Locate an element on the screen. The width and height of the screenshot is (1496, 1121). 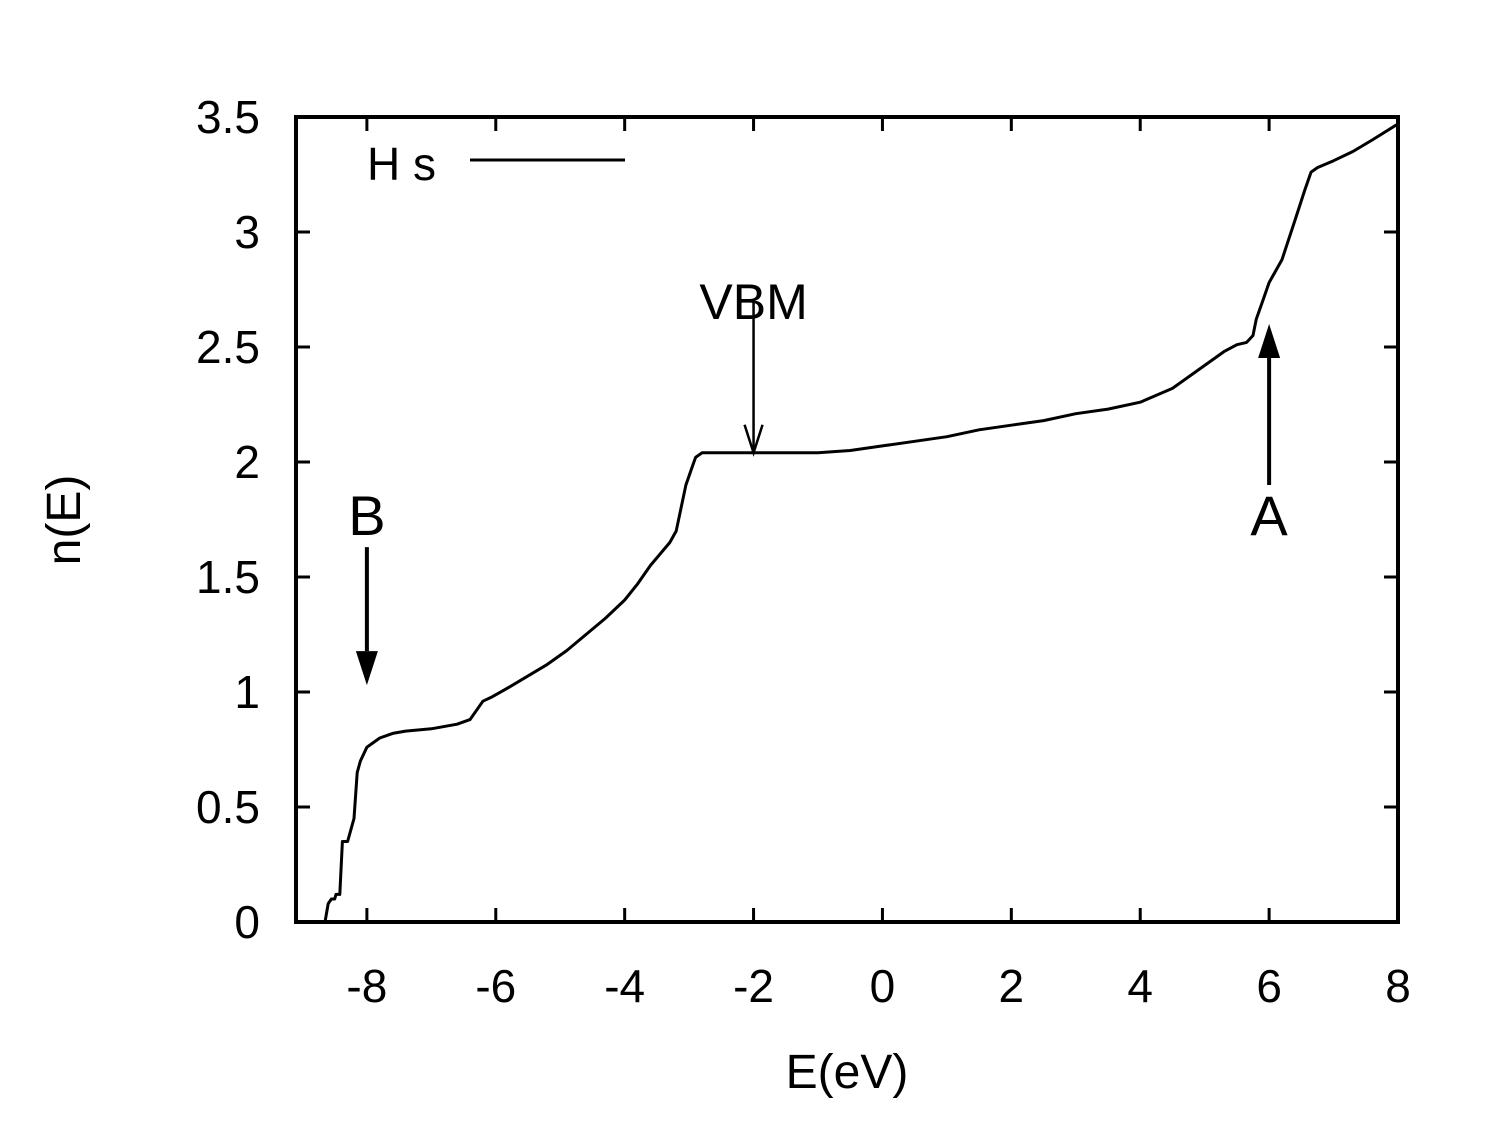
y-tick-label: 1 is located at coordinates (247, 692).